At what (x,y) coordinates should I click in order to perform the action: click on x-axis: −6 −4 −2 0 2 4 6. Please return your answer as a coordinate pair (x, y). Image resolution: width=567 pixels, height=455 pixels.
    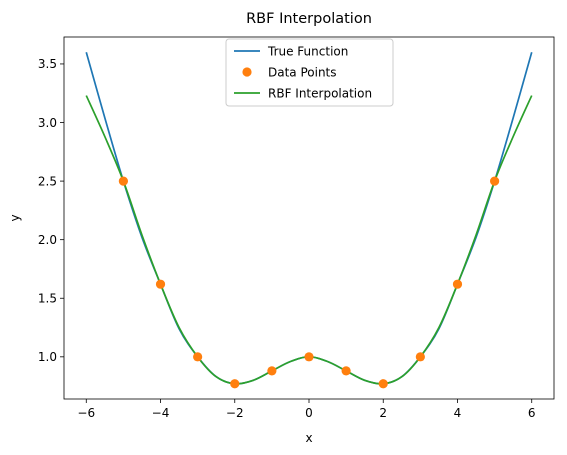
    Looking at the image, I should click on (306, 409).